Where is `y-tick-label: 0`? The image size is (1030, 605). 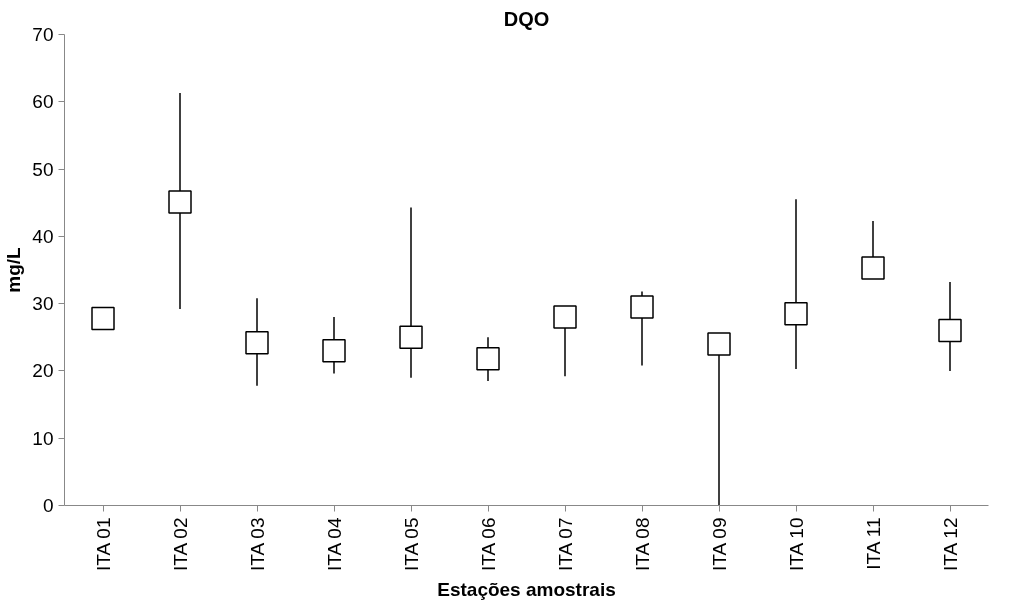 y-tick-label: 0 is located at coordinates (48, 505).